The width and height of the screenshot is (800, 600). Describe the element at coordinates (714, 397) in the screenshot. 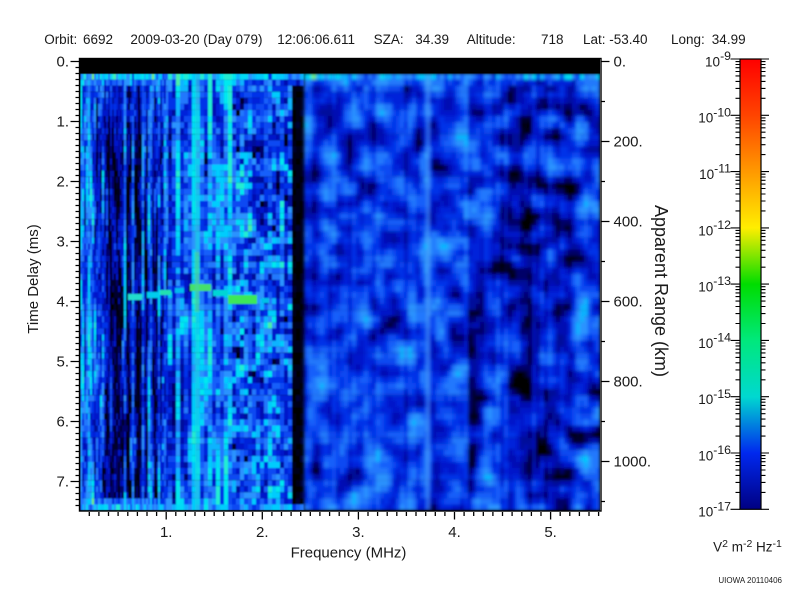

I see `svg-text: 10-15` at that location.